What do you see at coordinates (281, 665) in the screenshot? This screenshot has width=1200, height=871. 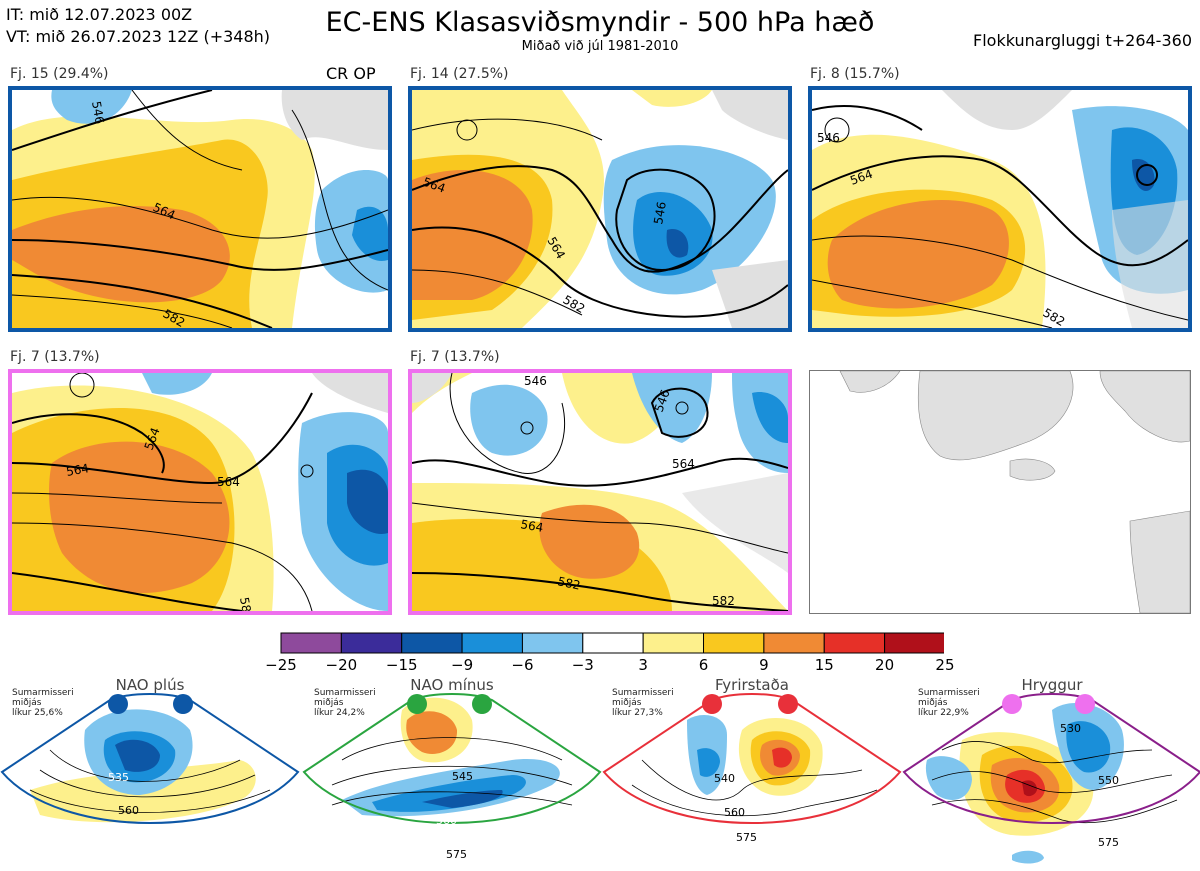 I see `colorbar-tick-label: −25` at bounding box center [281, 665].